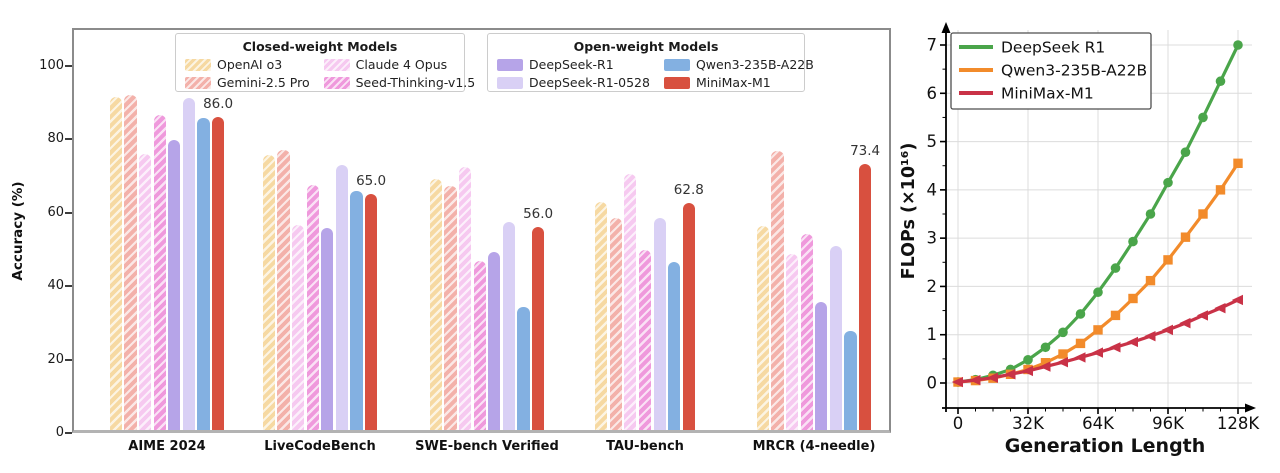 The width and height of the screenshot is (1280, 473). I want to click on legend-entry-deepseek-r1: DeepSeek-R1, so click(573, 64).